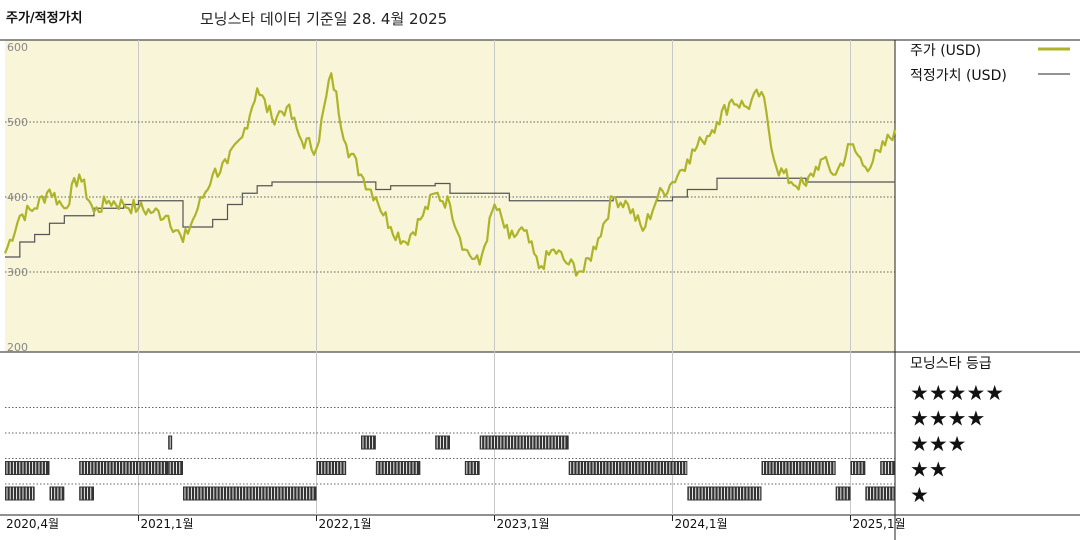 Image resolution: width=1080 pixels, height=540 pixels. Describe the element at coordinates (879, 524) in the screenshot. I see `x-tick-label: 2025,1월` at that location.